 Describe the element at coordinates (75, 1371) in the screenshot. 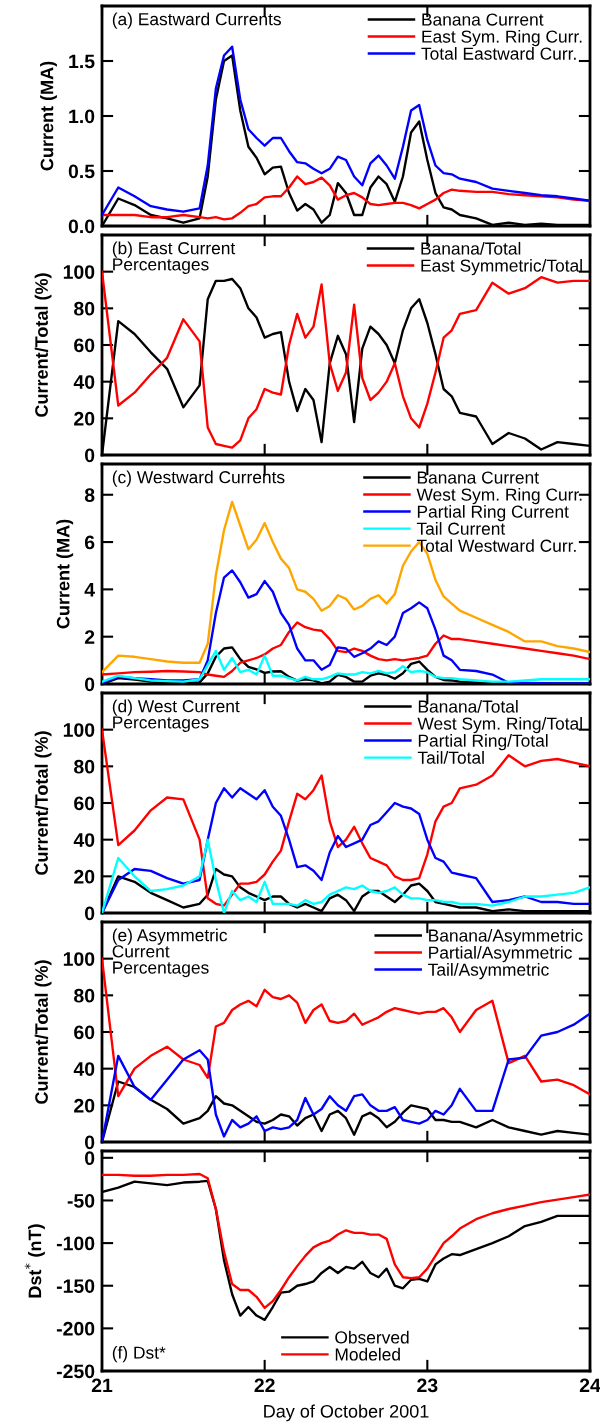

I see `y-tick-label: -250` at that location.